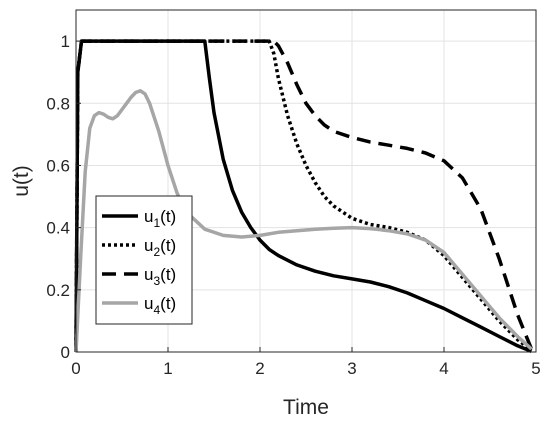  I want to click on x-tick-label: 0, so click(75, 368).